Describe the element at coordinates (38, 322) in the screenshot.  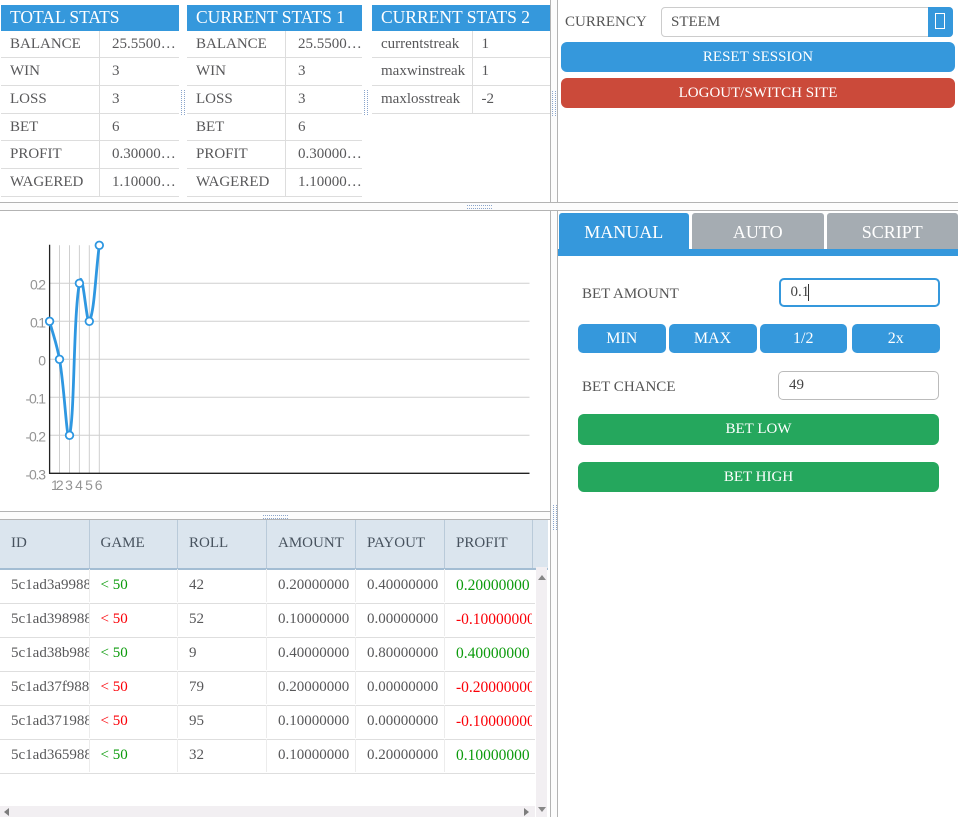
I see `svg-text: 0.1` at that location.